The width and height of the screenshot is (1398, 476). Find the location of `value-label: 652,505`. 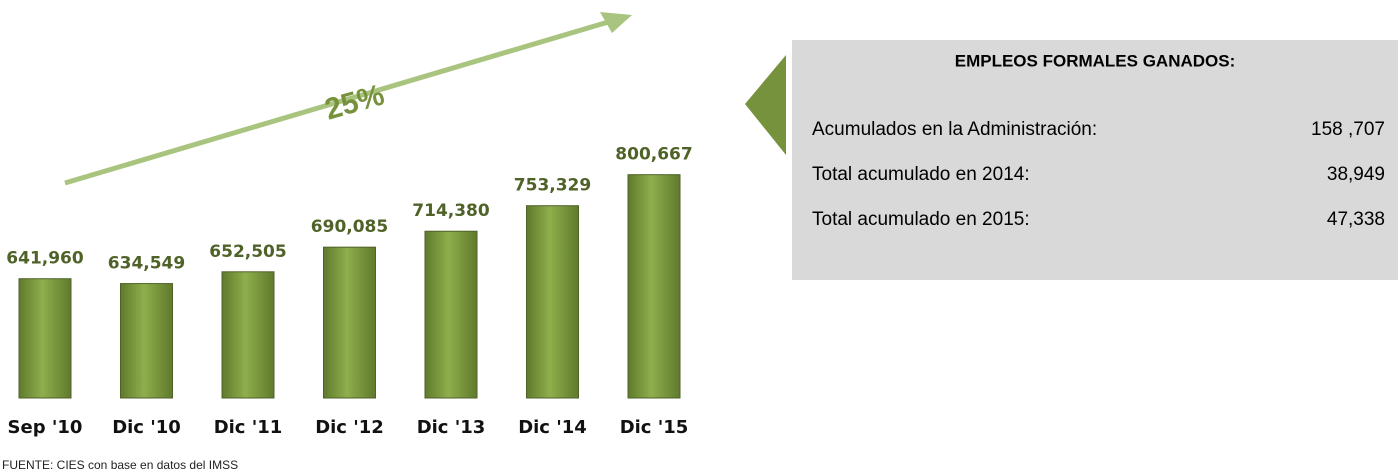

value-label: 652,505 is located at coordinates (247, 252).